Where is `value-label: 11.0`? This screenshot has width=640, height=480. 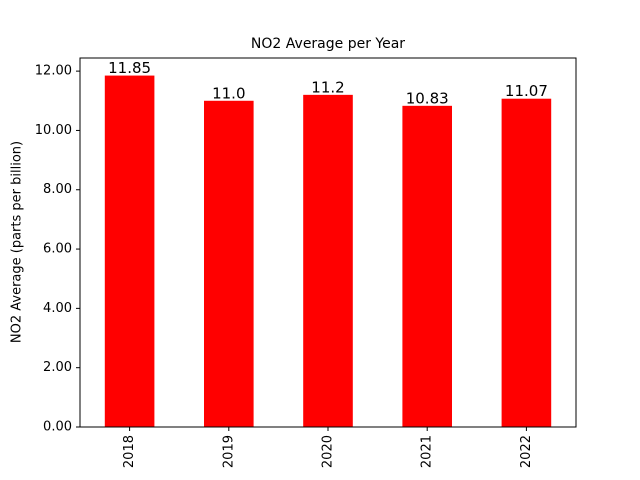
value-label: 11.0 is located at coordinates (228, 93).